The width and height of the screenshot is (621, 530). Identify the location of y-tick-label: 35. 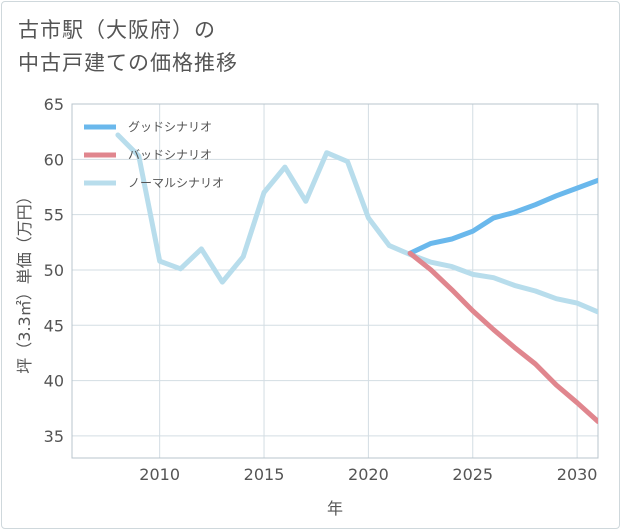
(54, 436).